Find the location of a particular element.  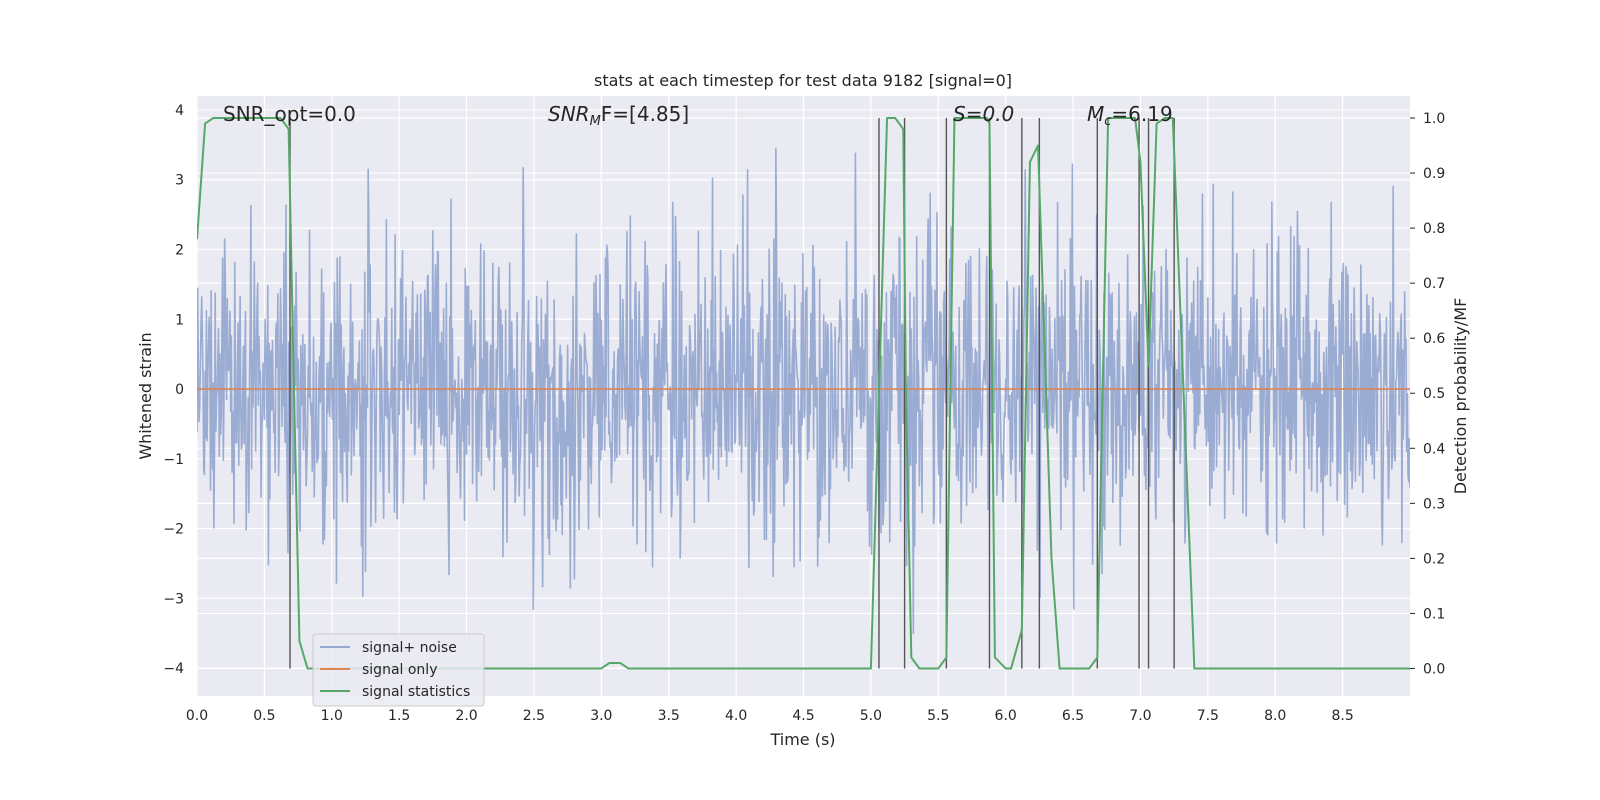

y2-tick-label: 0.3 is located at coordinates (1434, 504).